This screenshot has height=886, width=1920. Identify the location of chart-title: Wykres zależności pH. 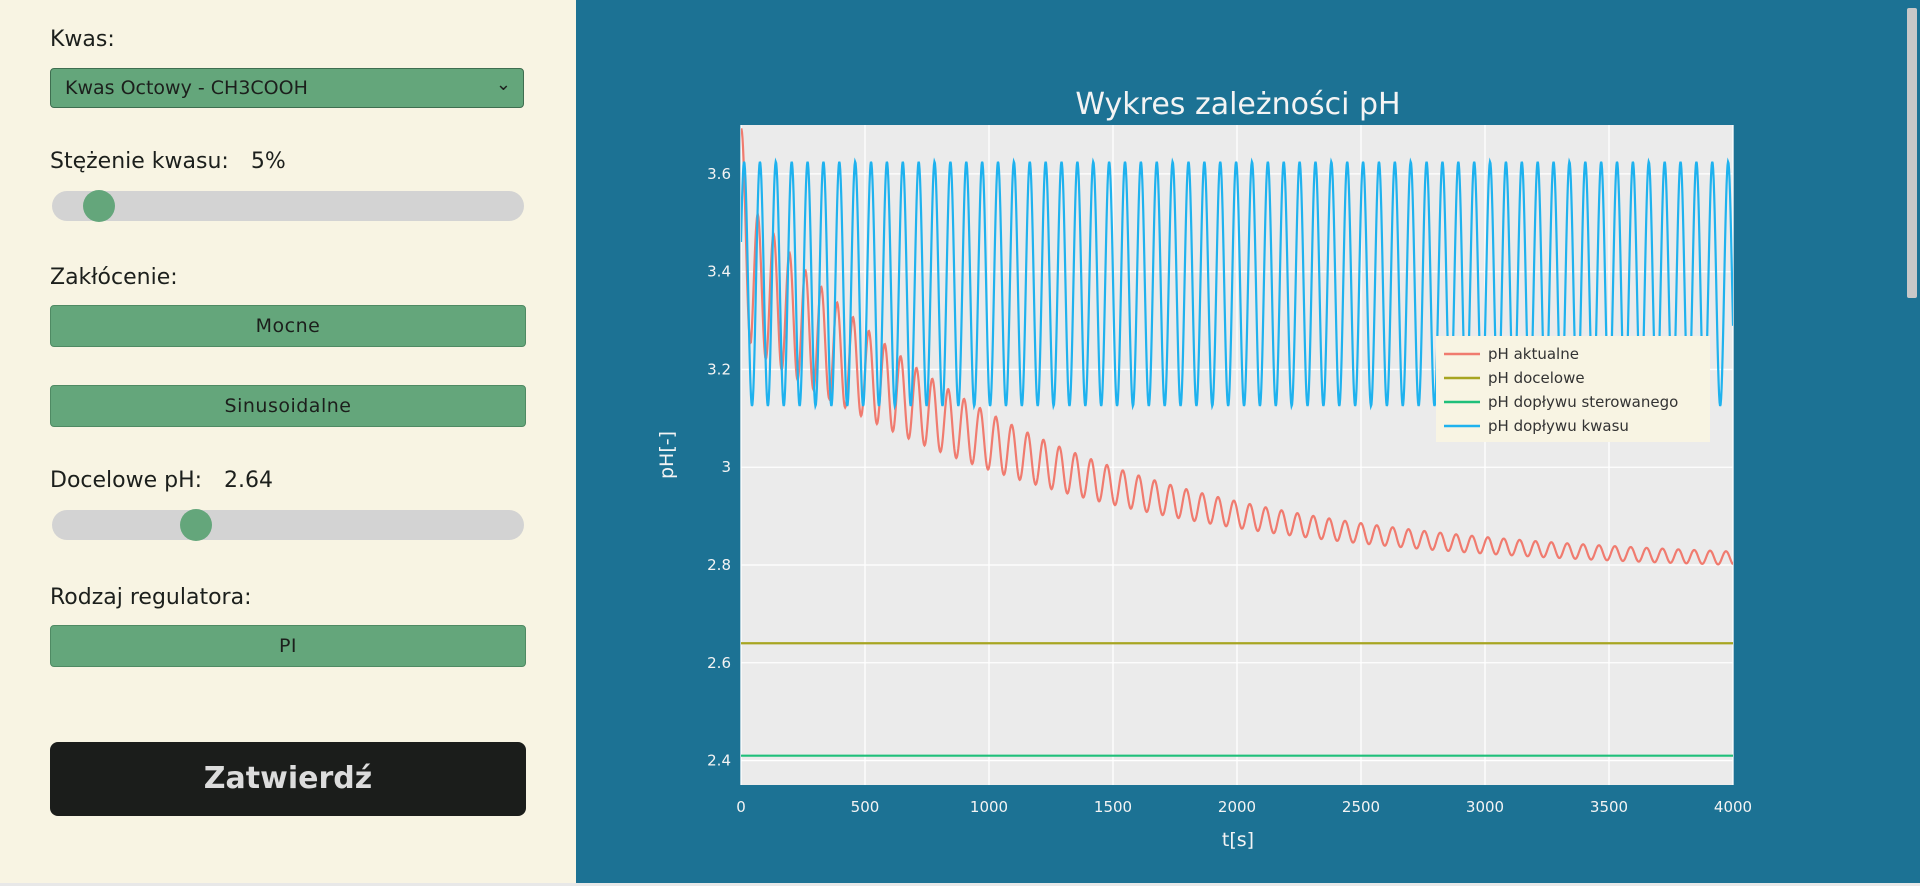
(1237, 104).